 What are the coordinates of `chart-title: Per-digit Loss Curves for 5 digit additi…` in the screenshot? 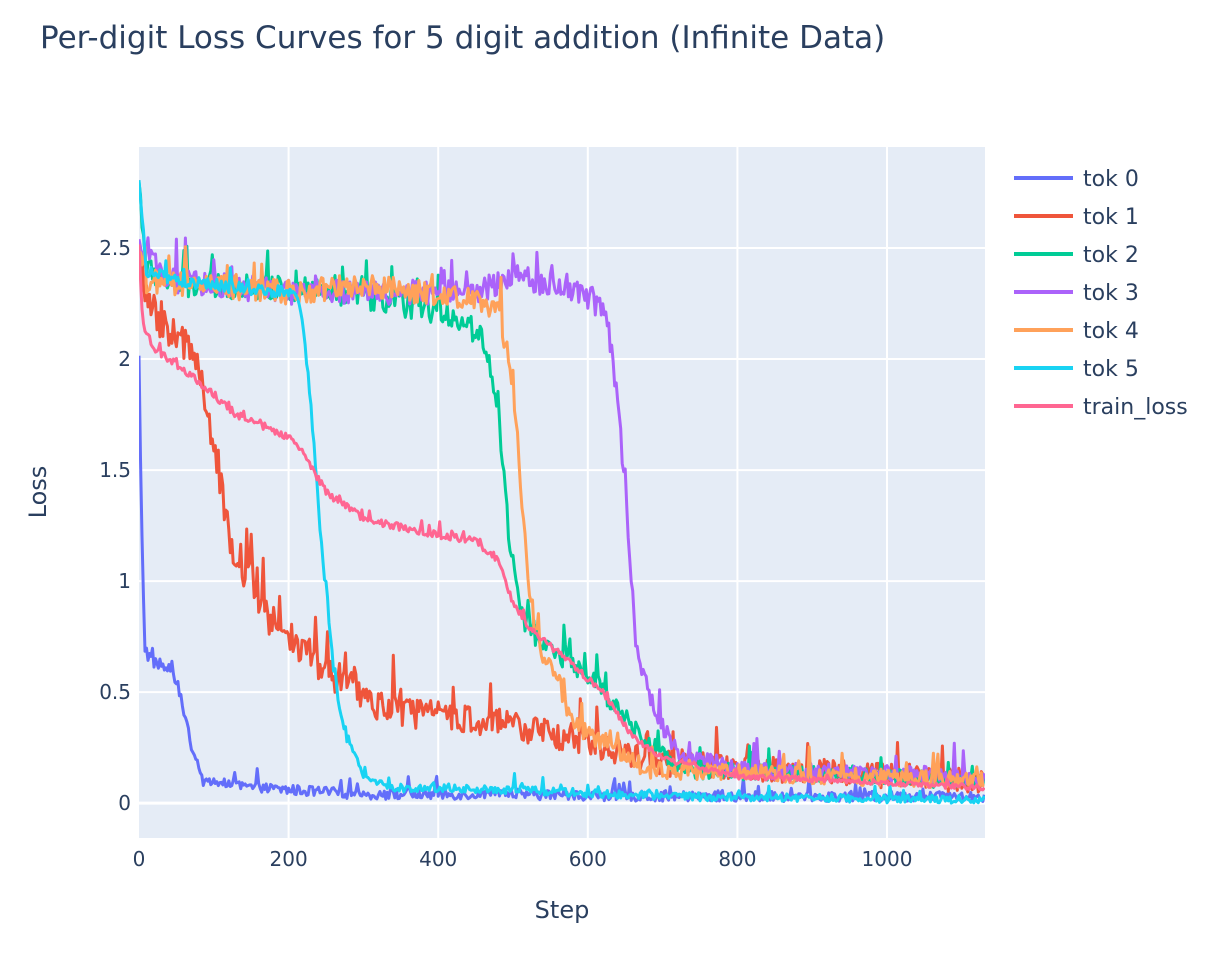 It's located at (462, 38).